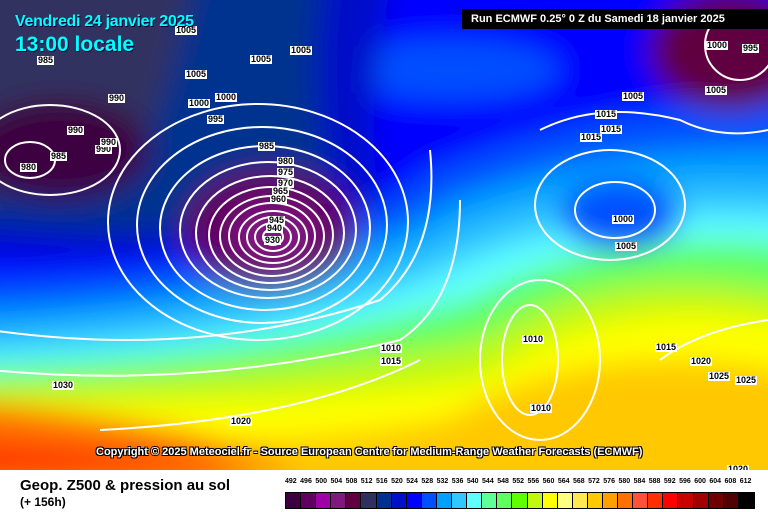  Describe the element at coordinates (412, 481) in the screenshot. I see `legend-label: 524` at that location.